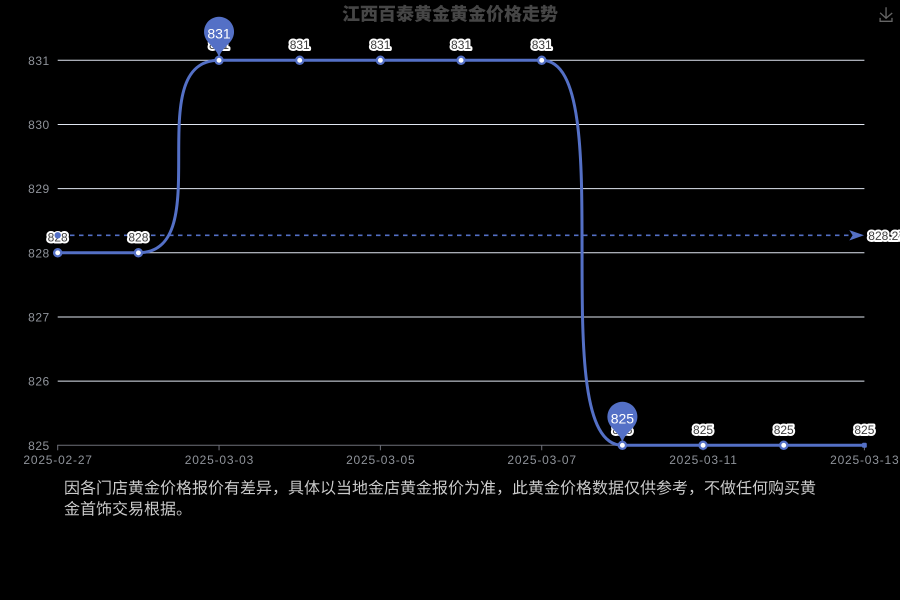 The height and width of the screenshot is (600, 900). What do you see at coordinates (541, 460) in the screenshot?
I see `svg-text: 2025-03-07` at bounding box center [541, 460].